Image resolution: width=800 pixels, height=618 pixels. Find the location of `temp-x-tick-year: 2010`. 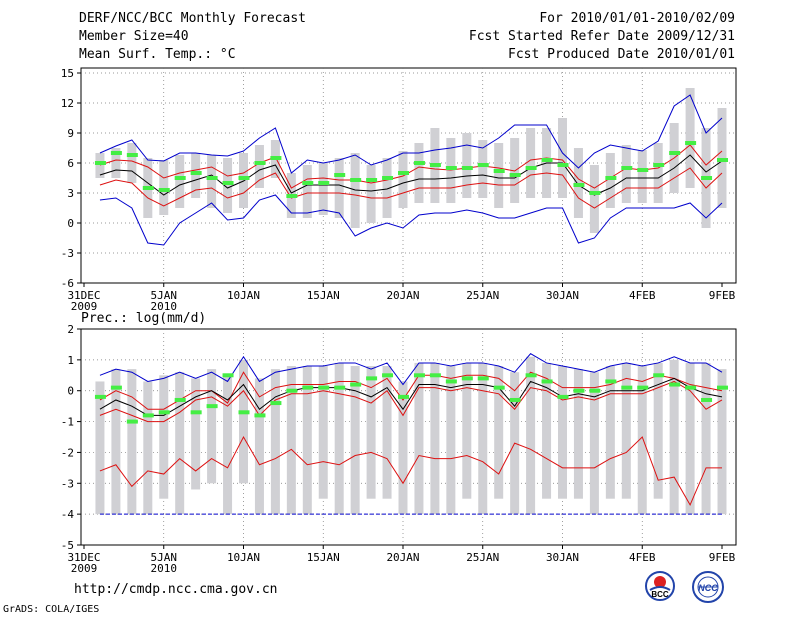

temp-x-tick-year: 2010 is located at coordinates (164, 306).